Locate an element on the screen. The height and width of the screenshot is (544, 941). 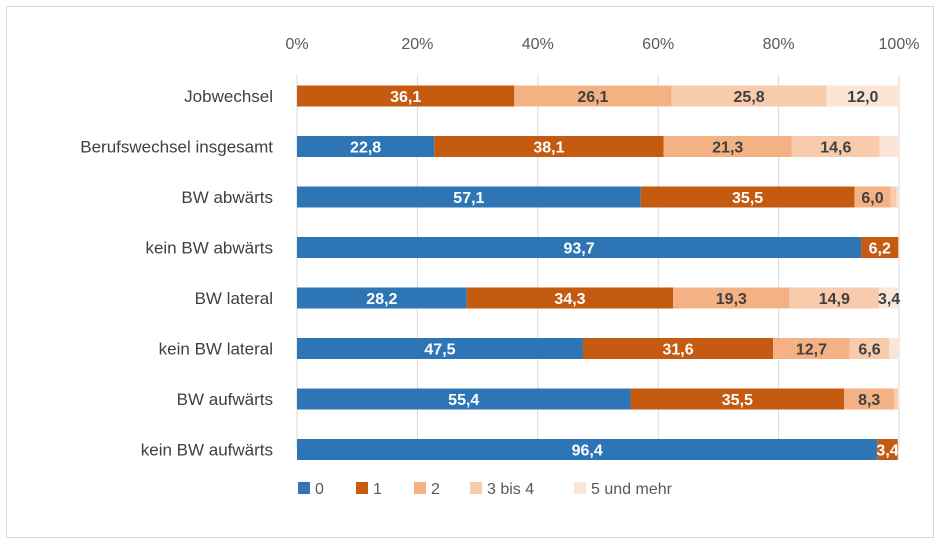
data-label: 28,2 is located at coordinates (381, 299).